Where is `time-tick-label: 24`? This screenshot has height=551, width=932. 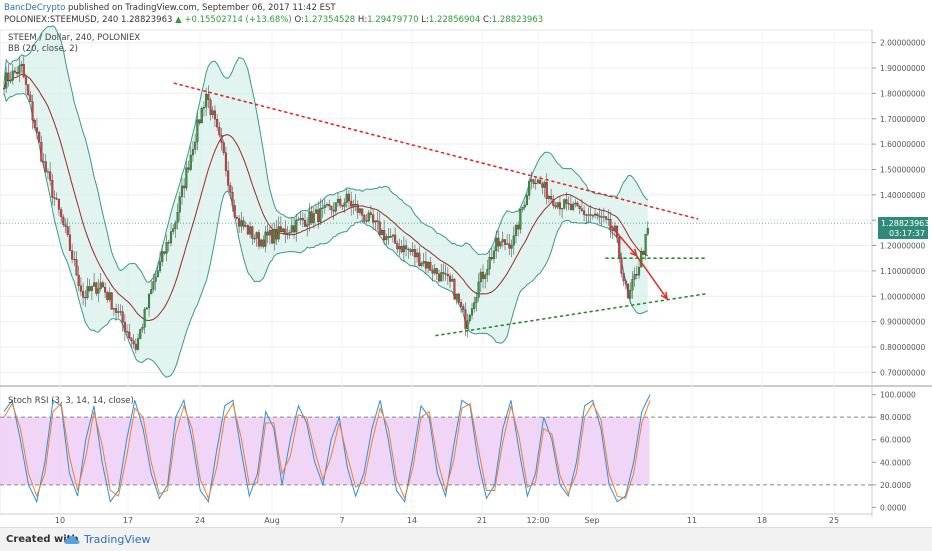 time-tick-label: 24 is located at coordinates (200, 520).